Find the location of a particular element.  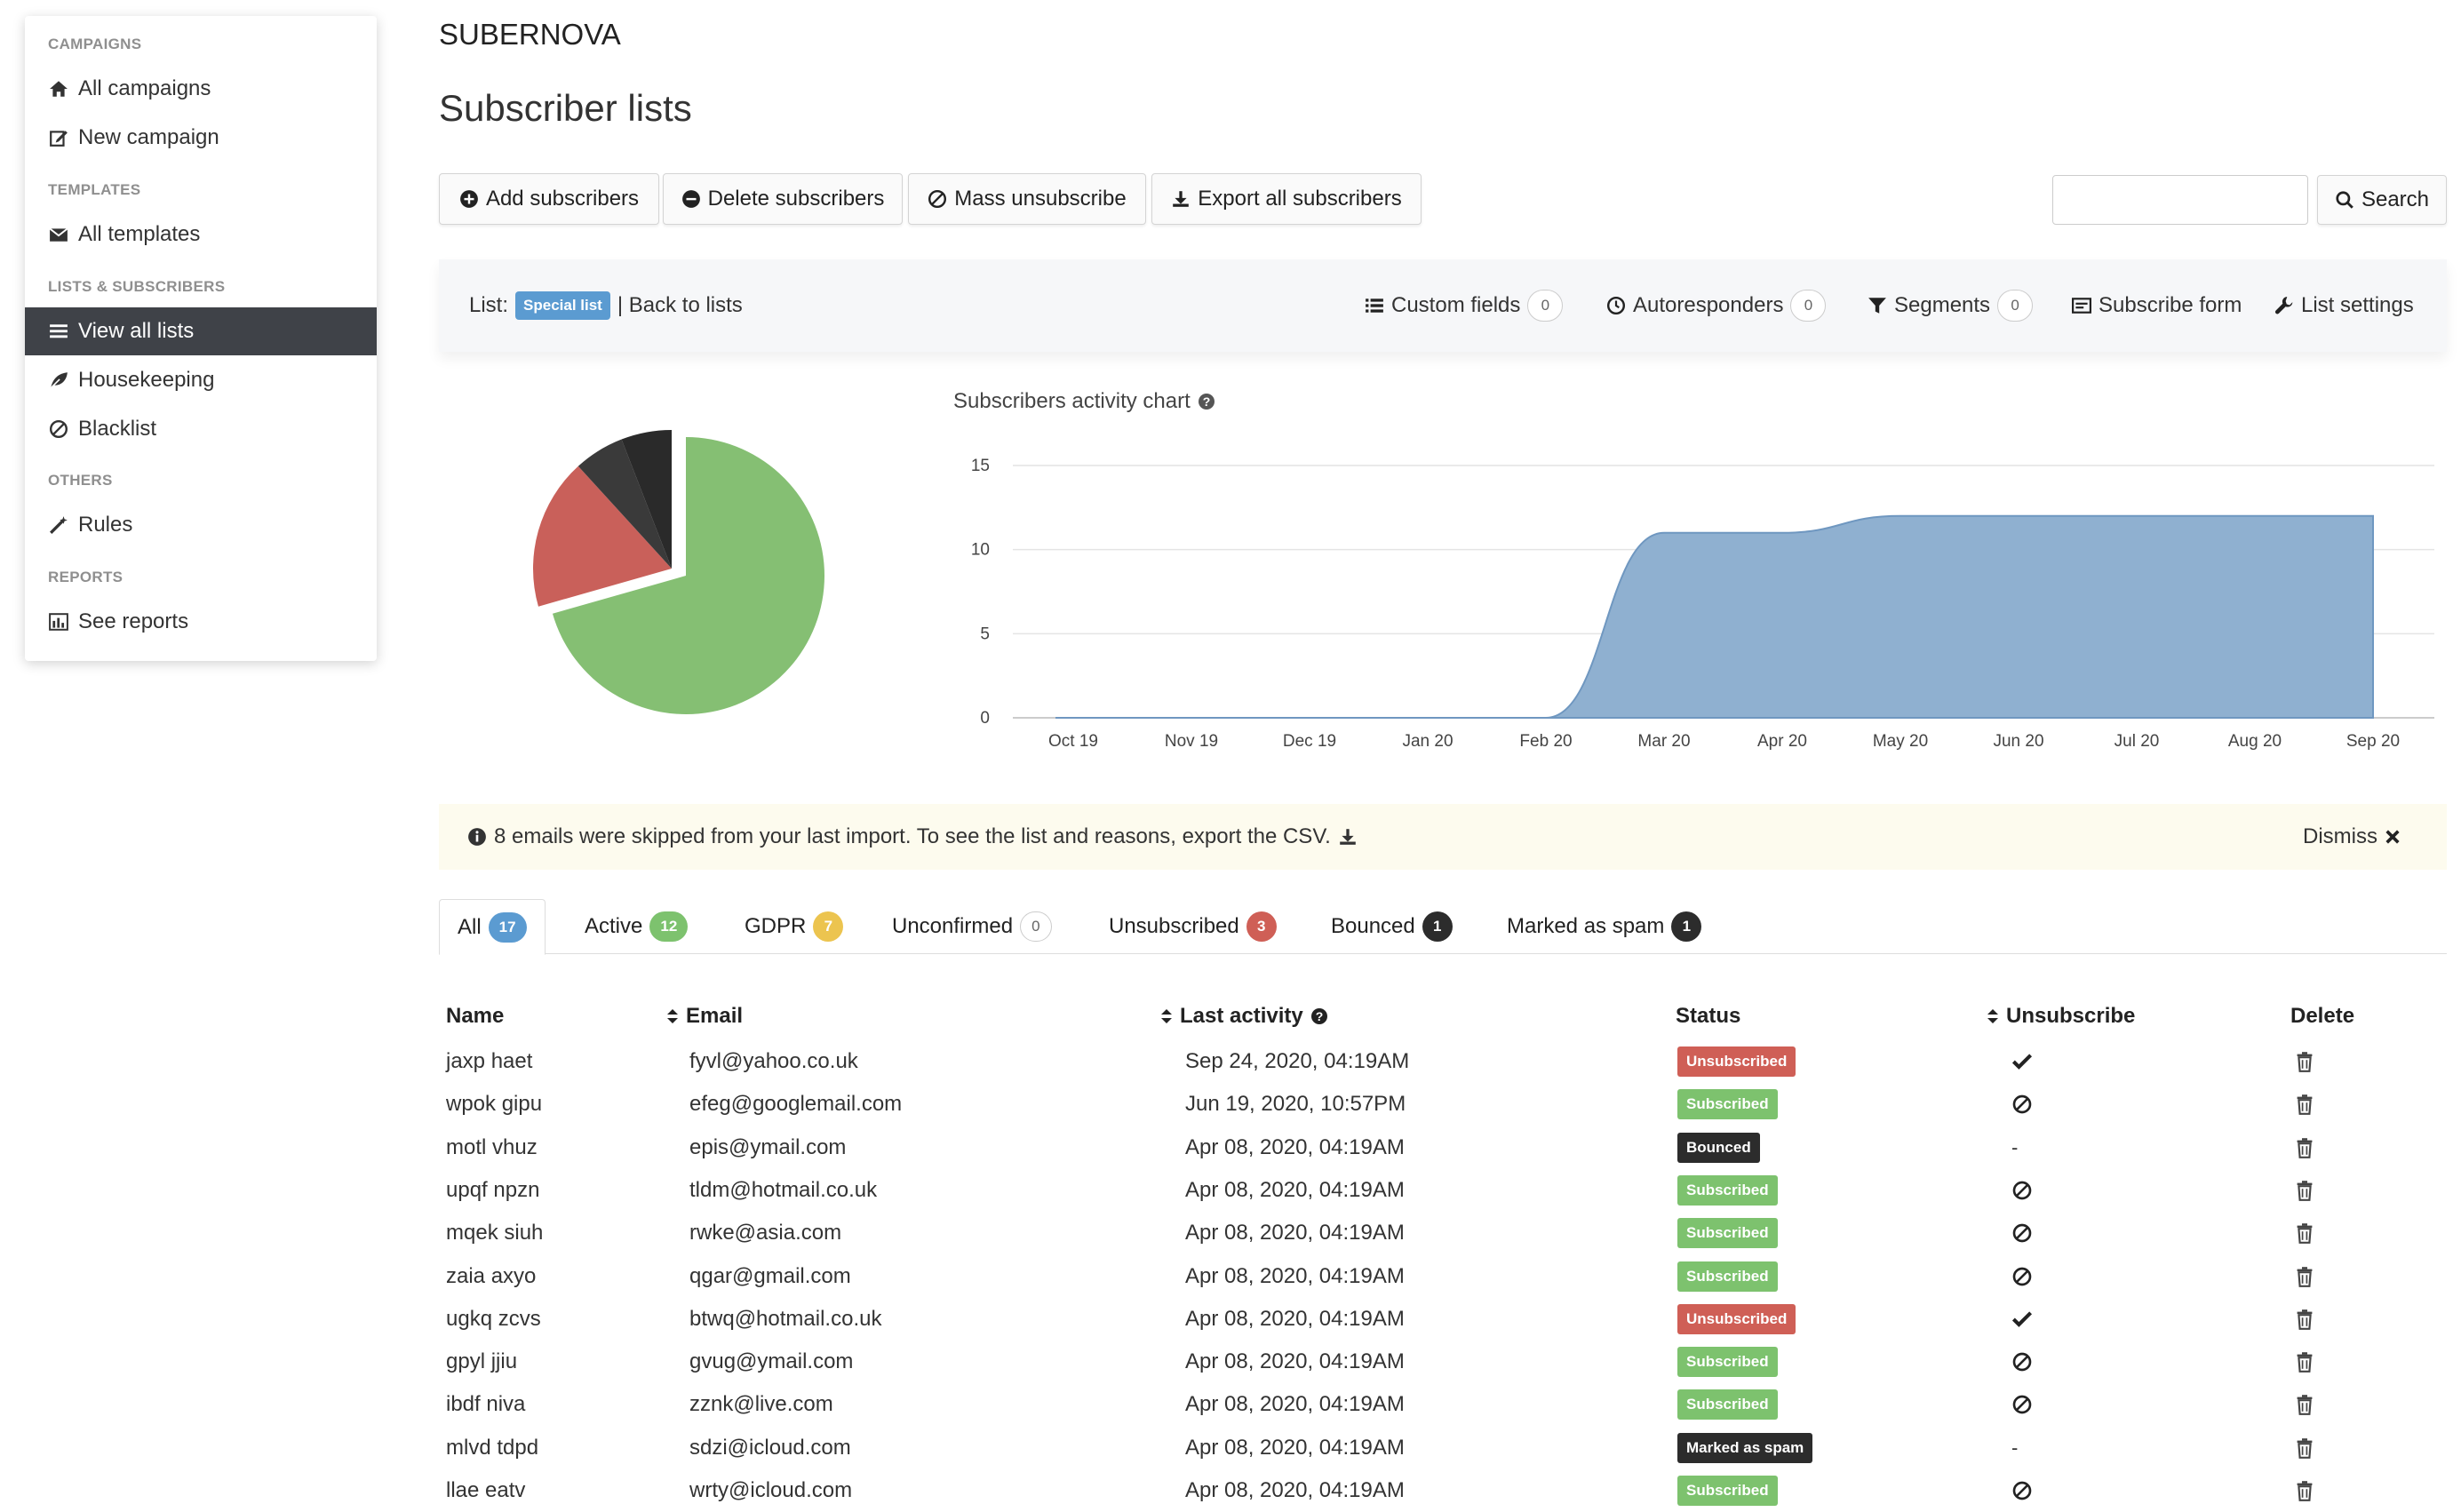

tab-active: Active 12 is located at coordinates (637, 926).